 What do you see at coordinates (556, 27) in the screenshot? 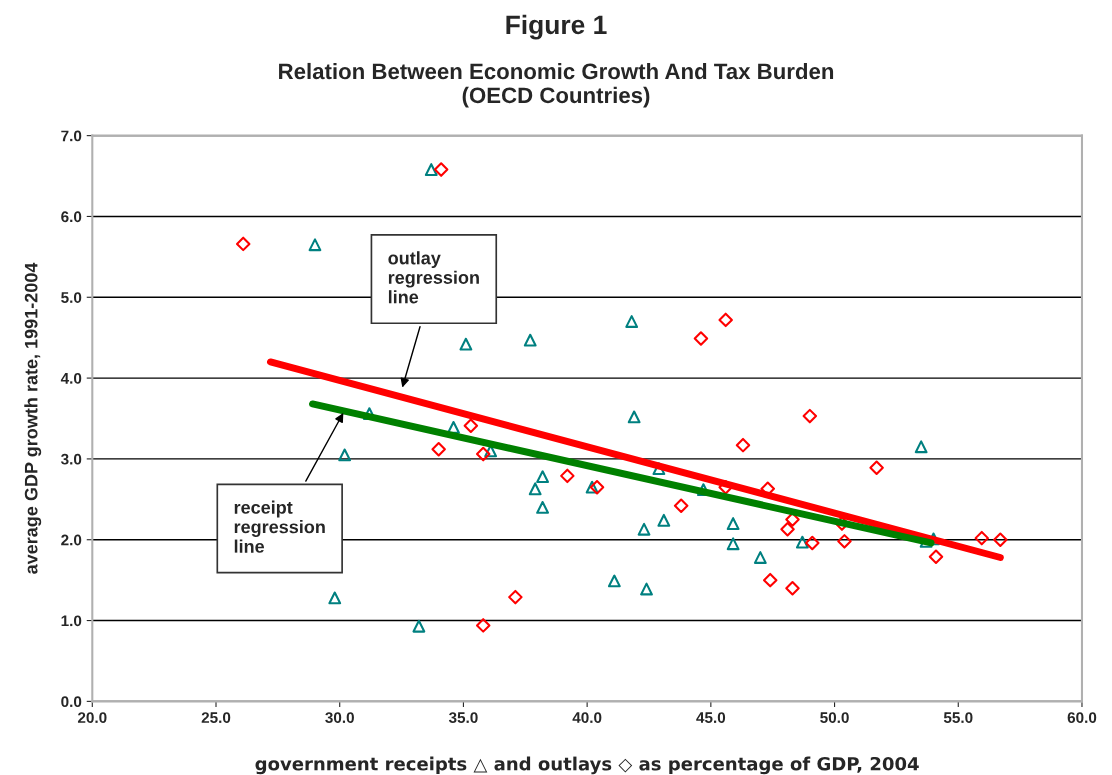
I see `chart-title: Figure 1` at bounding box center [556, 27].